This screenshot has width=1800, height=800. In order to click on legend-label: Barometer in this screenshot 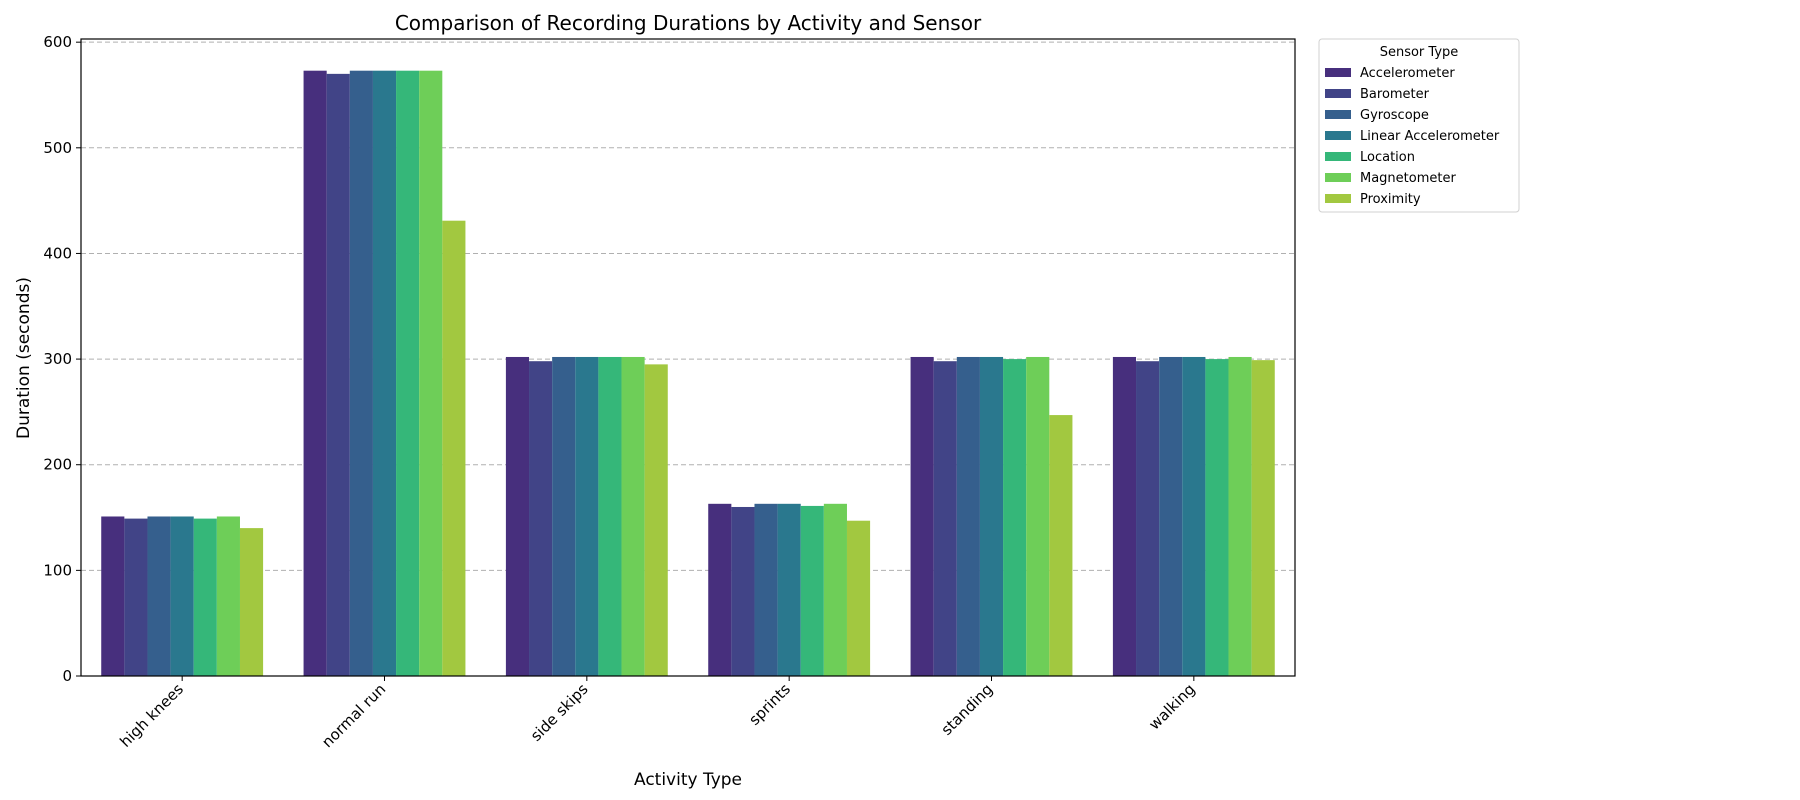, I will do `click(1395, 94)`.